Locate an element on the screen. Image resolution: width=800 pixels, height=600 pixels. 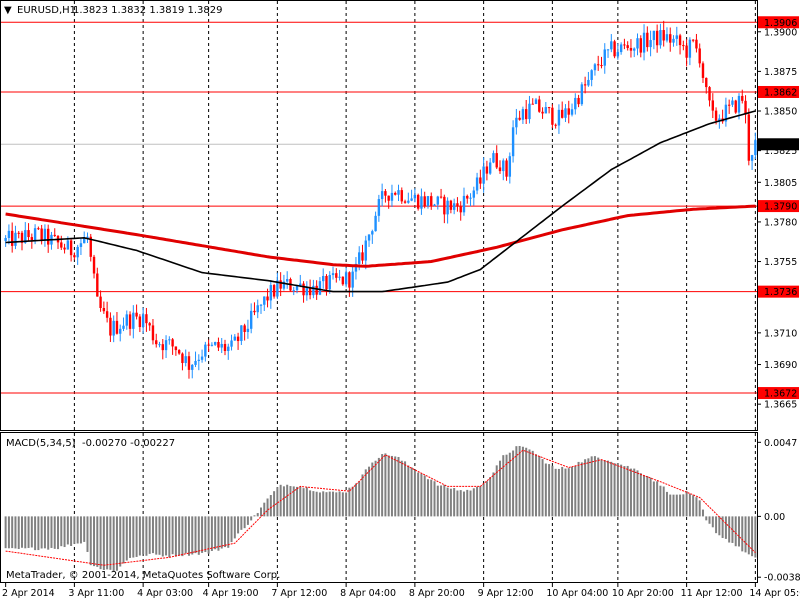
level-label: 1.3862 is located at coordinates (780, 92).